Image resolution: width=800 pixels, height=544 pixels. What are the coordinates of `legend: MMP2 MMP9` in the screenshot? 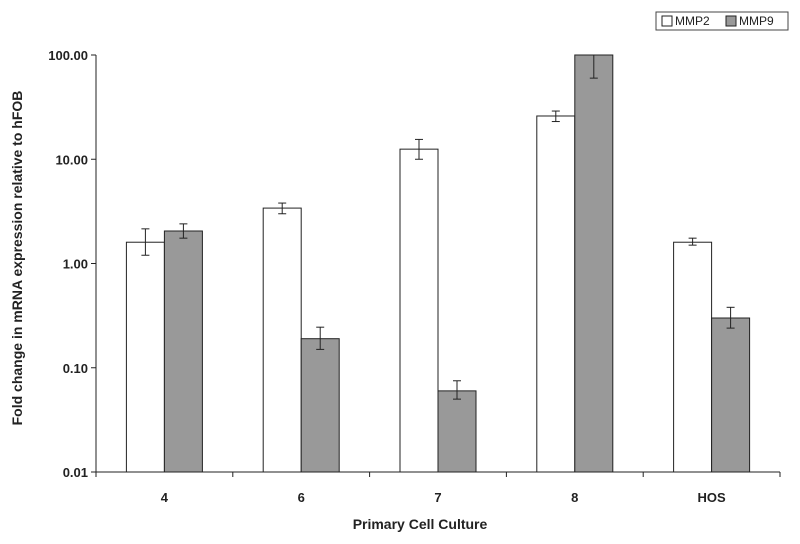 It's located at (722, 21).